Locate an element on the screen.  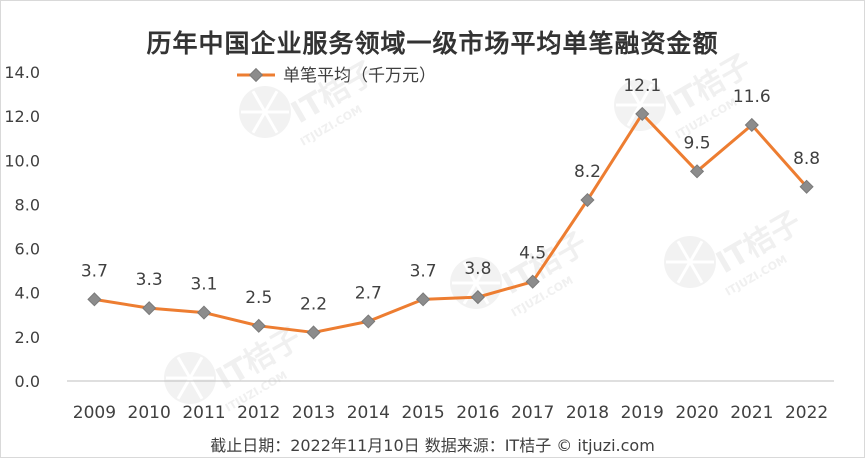
y-tick-label: 8.0 is located at coordinates (27, 204).